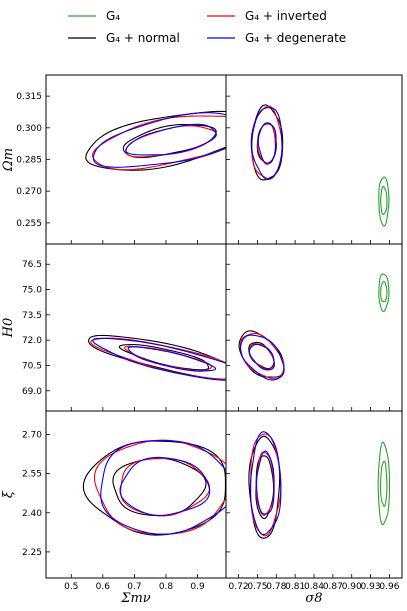 The height and width of the screenshot is (611, 407). Describe the element at coordinates (32, 392) in the screenshot. I see `y-tick-label: 69.0` at that location.